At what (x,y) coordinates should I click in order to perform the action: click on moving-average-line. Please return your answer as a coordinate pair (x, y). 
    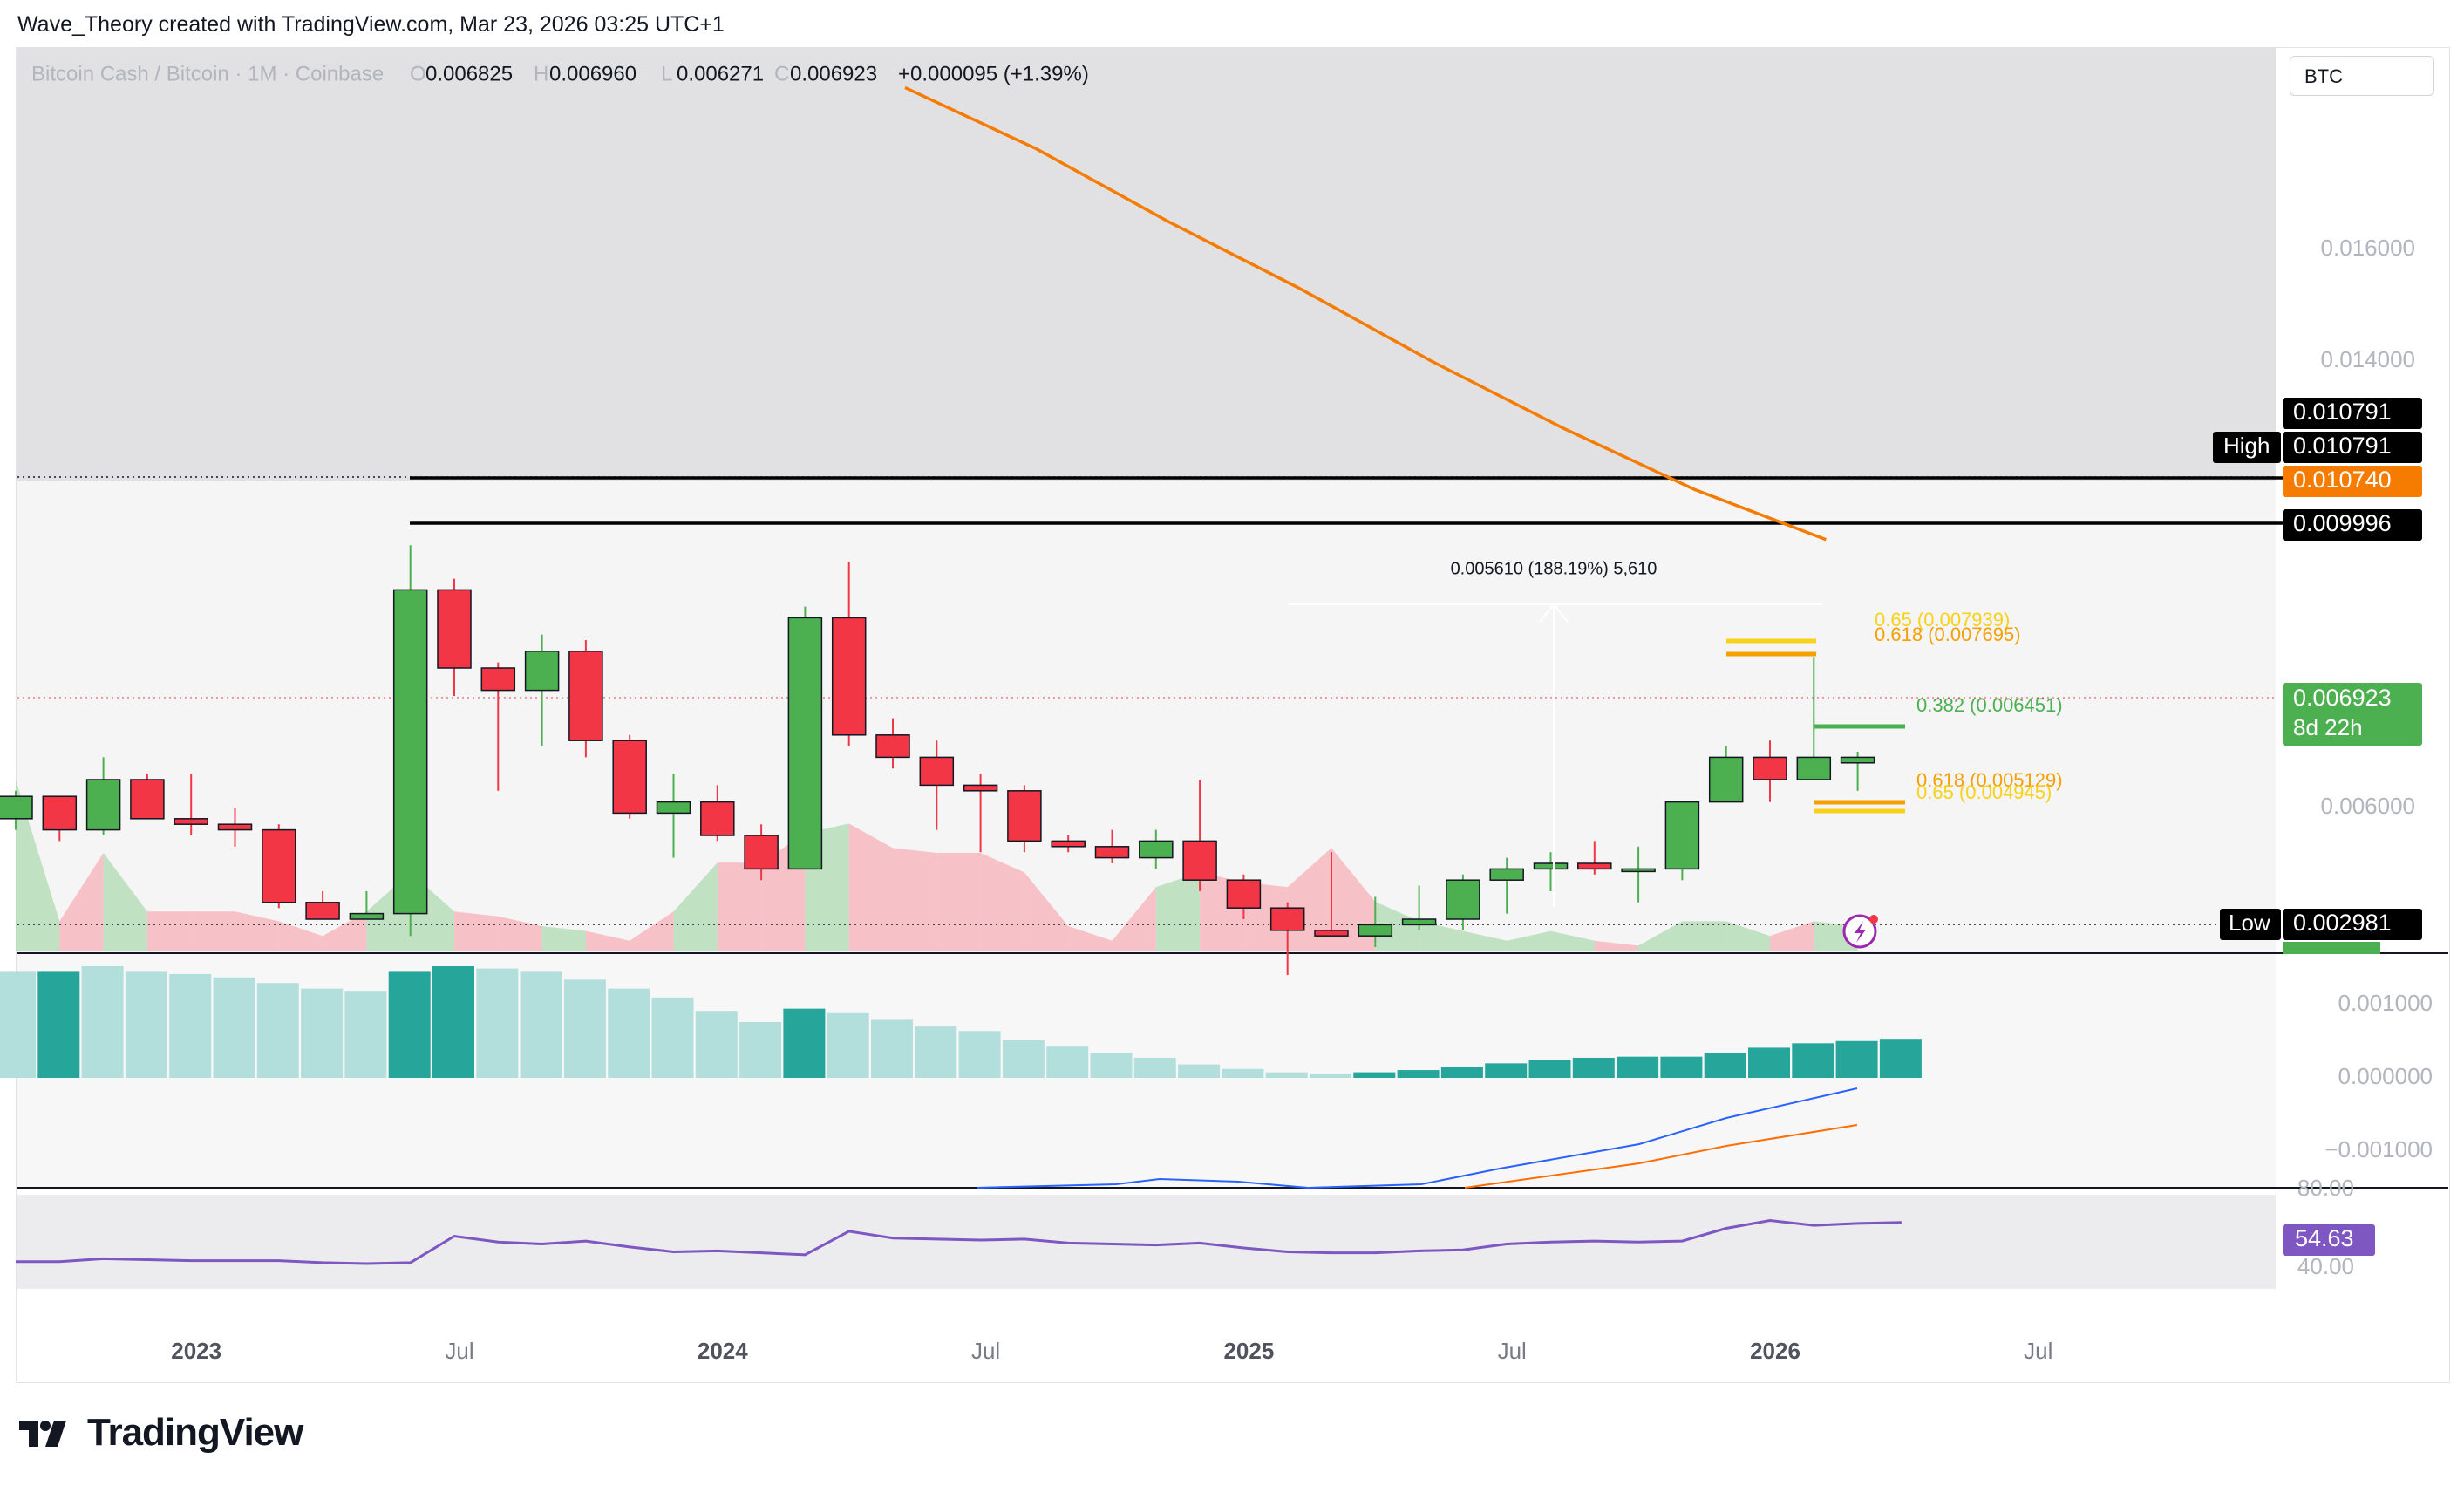
    Looking at the image, I should click on (1365, 313).